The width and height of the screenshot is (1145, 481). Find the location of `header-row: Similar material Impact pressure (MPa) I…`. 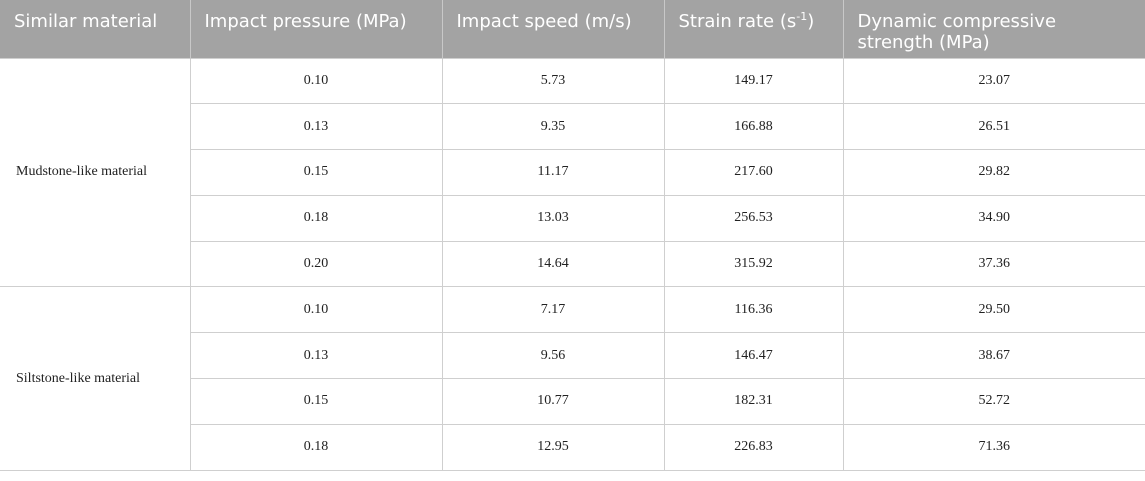

header-row: Similar material Impact pressure (MPa) I… is located at coordinates (572, 29).